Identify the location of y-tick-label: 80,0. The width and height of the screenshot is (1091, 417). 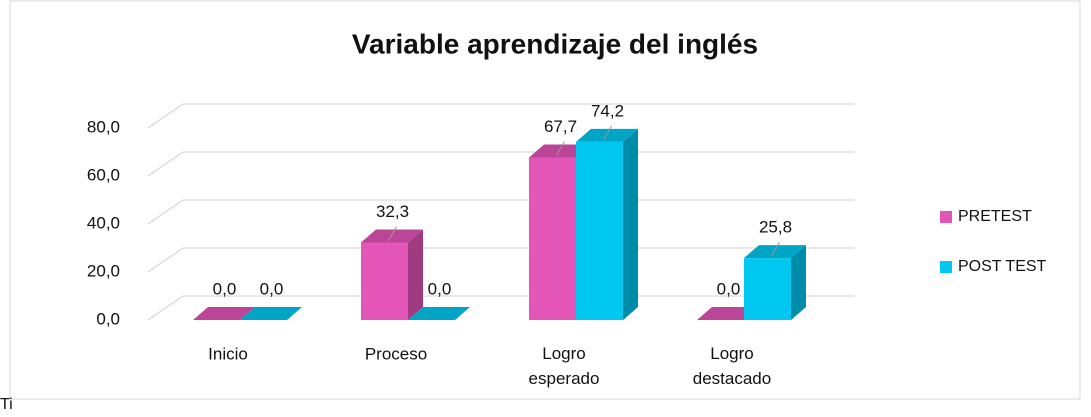
(103, 126).